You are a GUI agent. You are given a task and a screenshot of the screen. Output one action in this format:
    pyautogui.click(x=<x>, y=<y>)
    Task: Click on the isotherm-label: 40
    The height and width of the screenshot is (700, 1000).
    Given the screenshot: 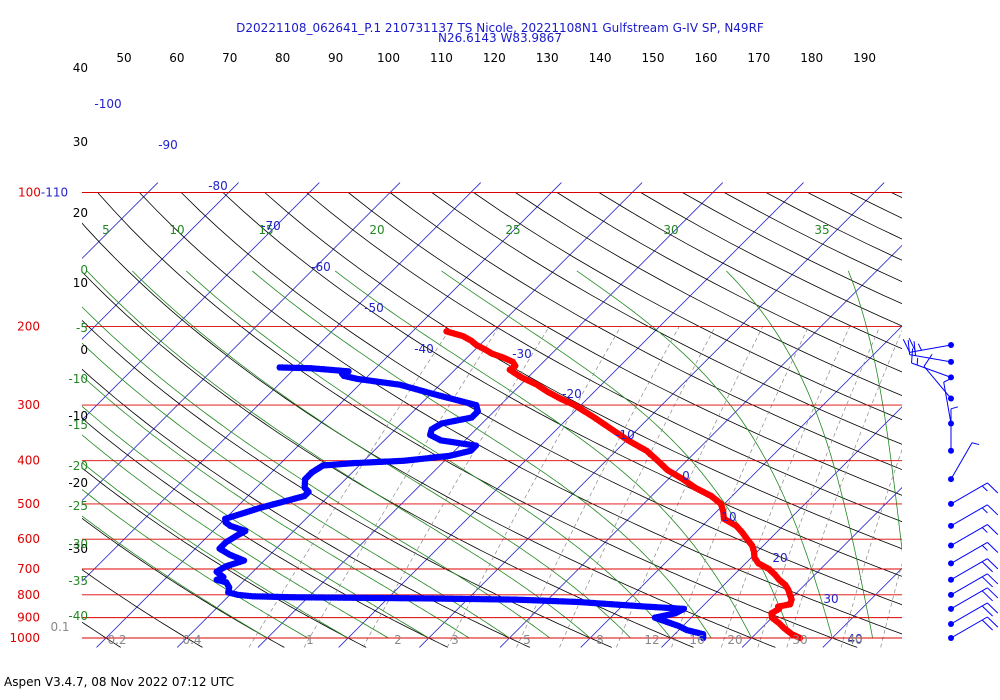 What is the action you would take?
    pyautogui.click(x=854, y=639)
    